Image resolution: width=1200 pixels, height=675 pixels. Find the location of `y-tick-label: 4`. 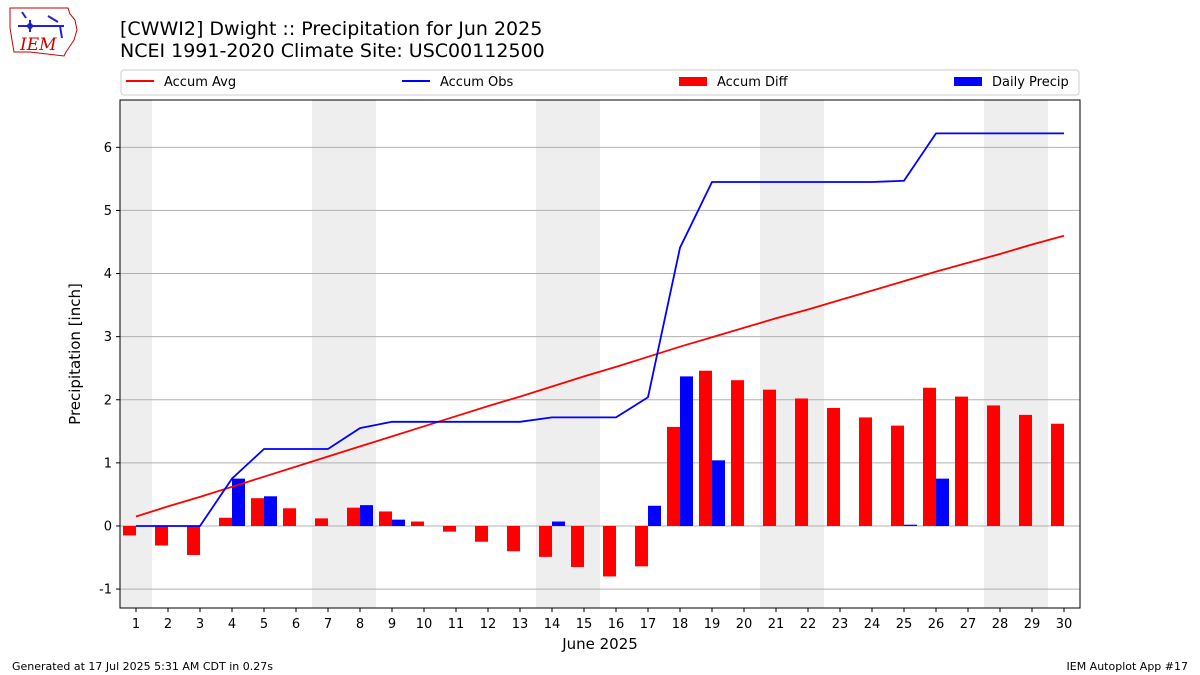

y-tick-label: 4 is located at coordinates (108, 274).